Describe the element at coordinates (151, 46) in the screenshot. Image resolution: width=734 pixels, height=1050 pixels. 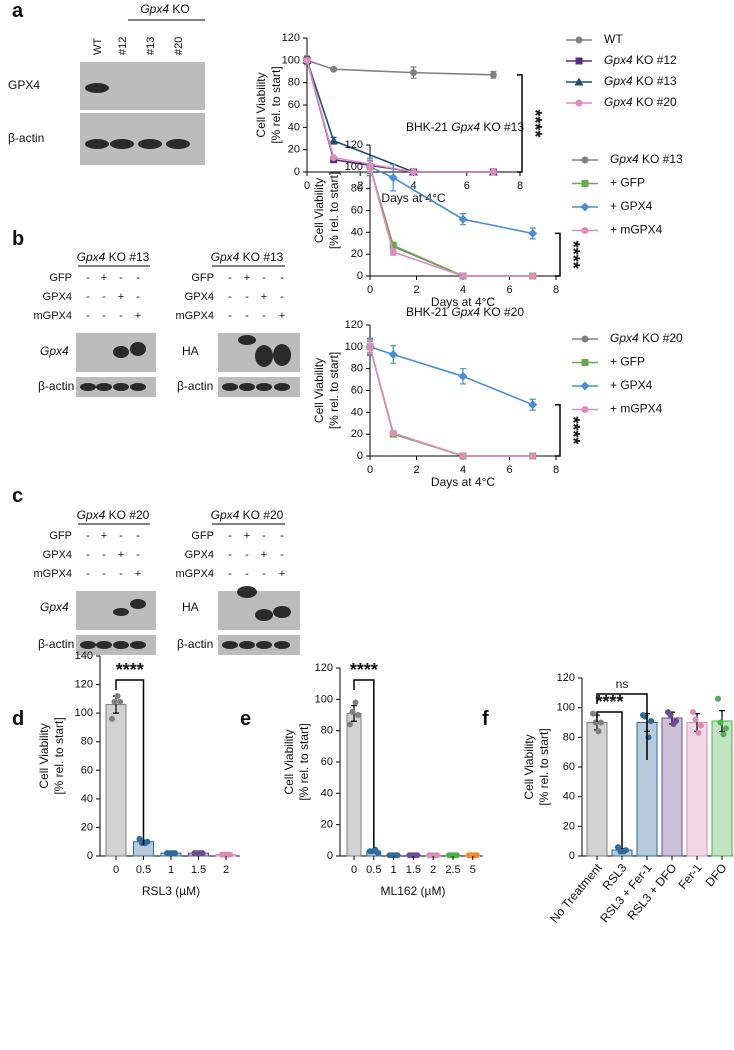
I see `lane-label: #13` at that location.